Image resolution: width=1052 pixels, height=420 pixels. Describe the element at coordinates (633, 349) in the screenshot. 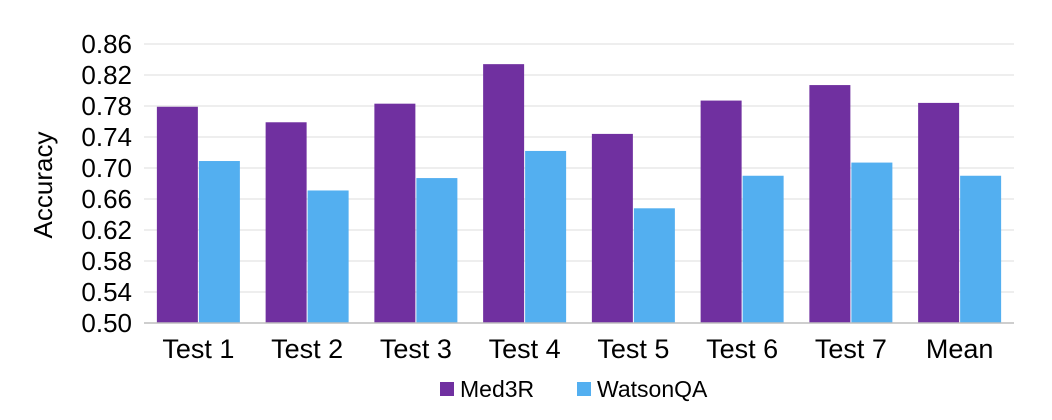

I see `x-tick-label: Test 5` at that location.